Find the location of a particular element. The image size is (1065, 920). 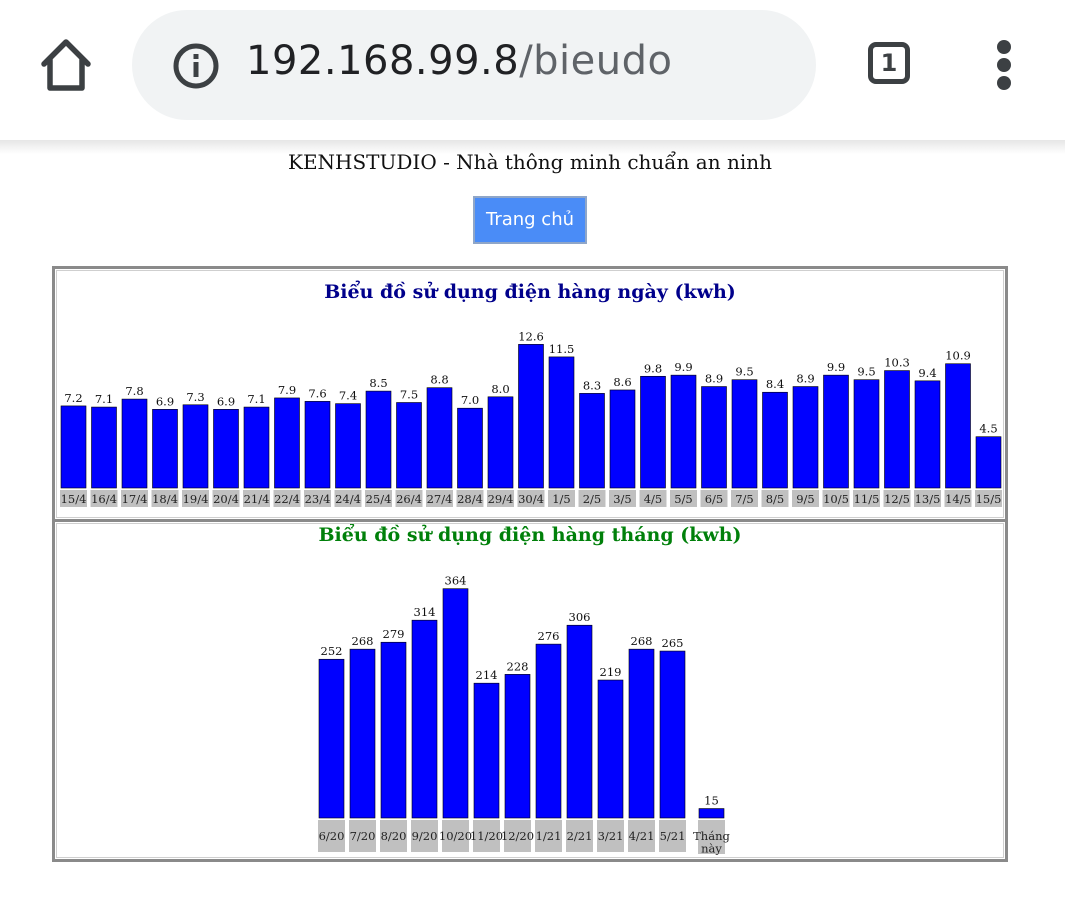

bar-value-label: 7.4 is located at coordinates (348, 396).